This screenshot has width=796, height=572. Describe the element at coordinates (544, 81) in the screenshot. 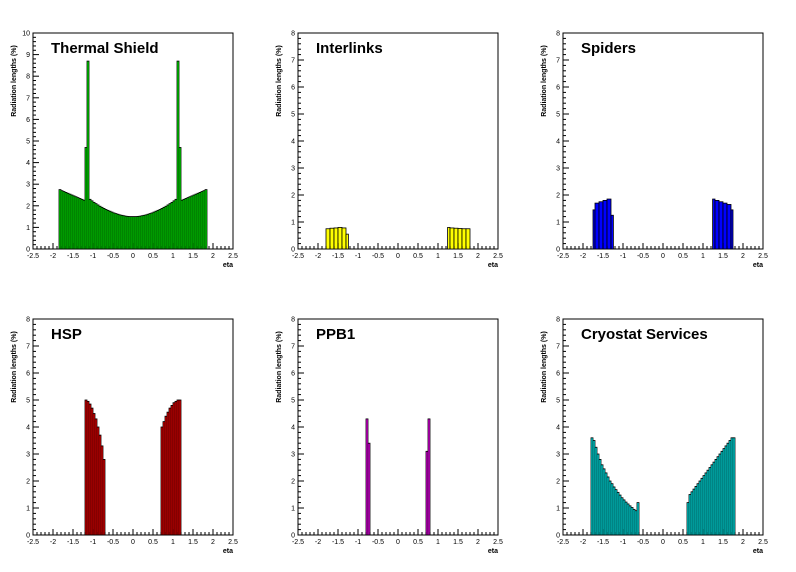

I see `y-axis-title: Radiation lengths (%)` at that location.